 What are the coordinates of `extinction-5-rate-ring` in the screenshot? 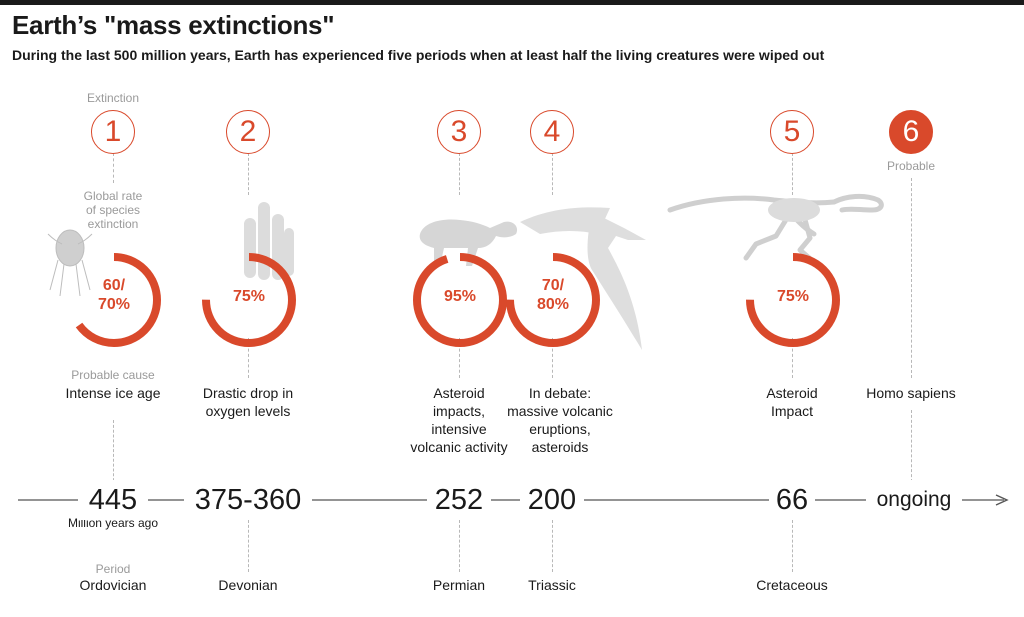 It's located at (793, 300).